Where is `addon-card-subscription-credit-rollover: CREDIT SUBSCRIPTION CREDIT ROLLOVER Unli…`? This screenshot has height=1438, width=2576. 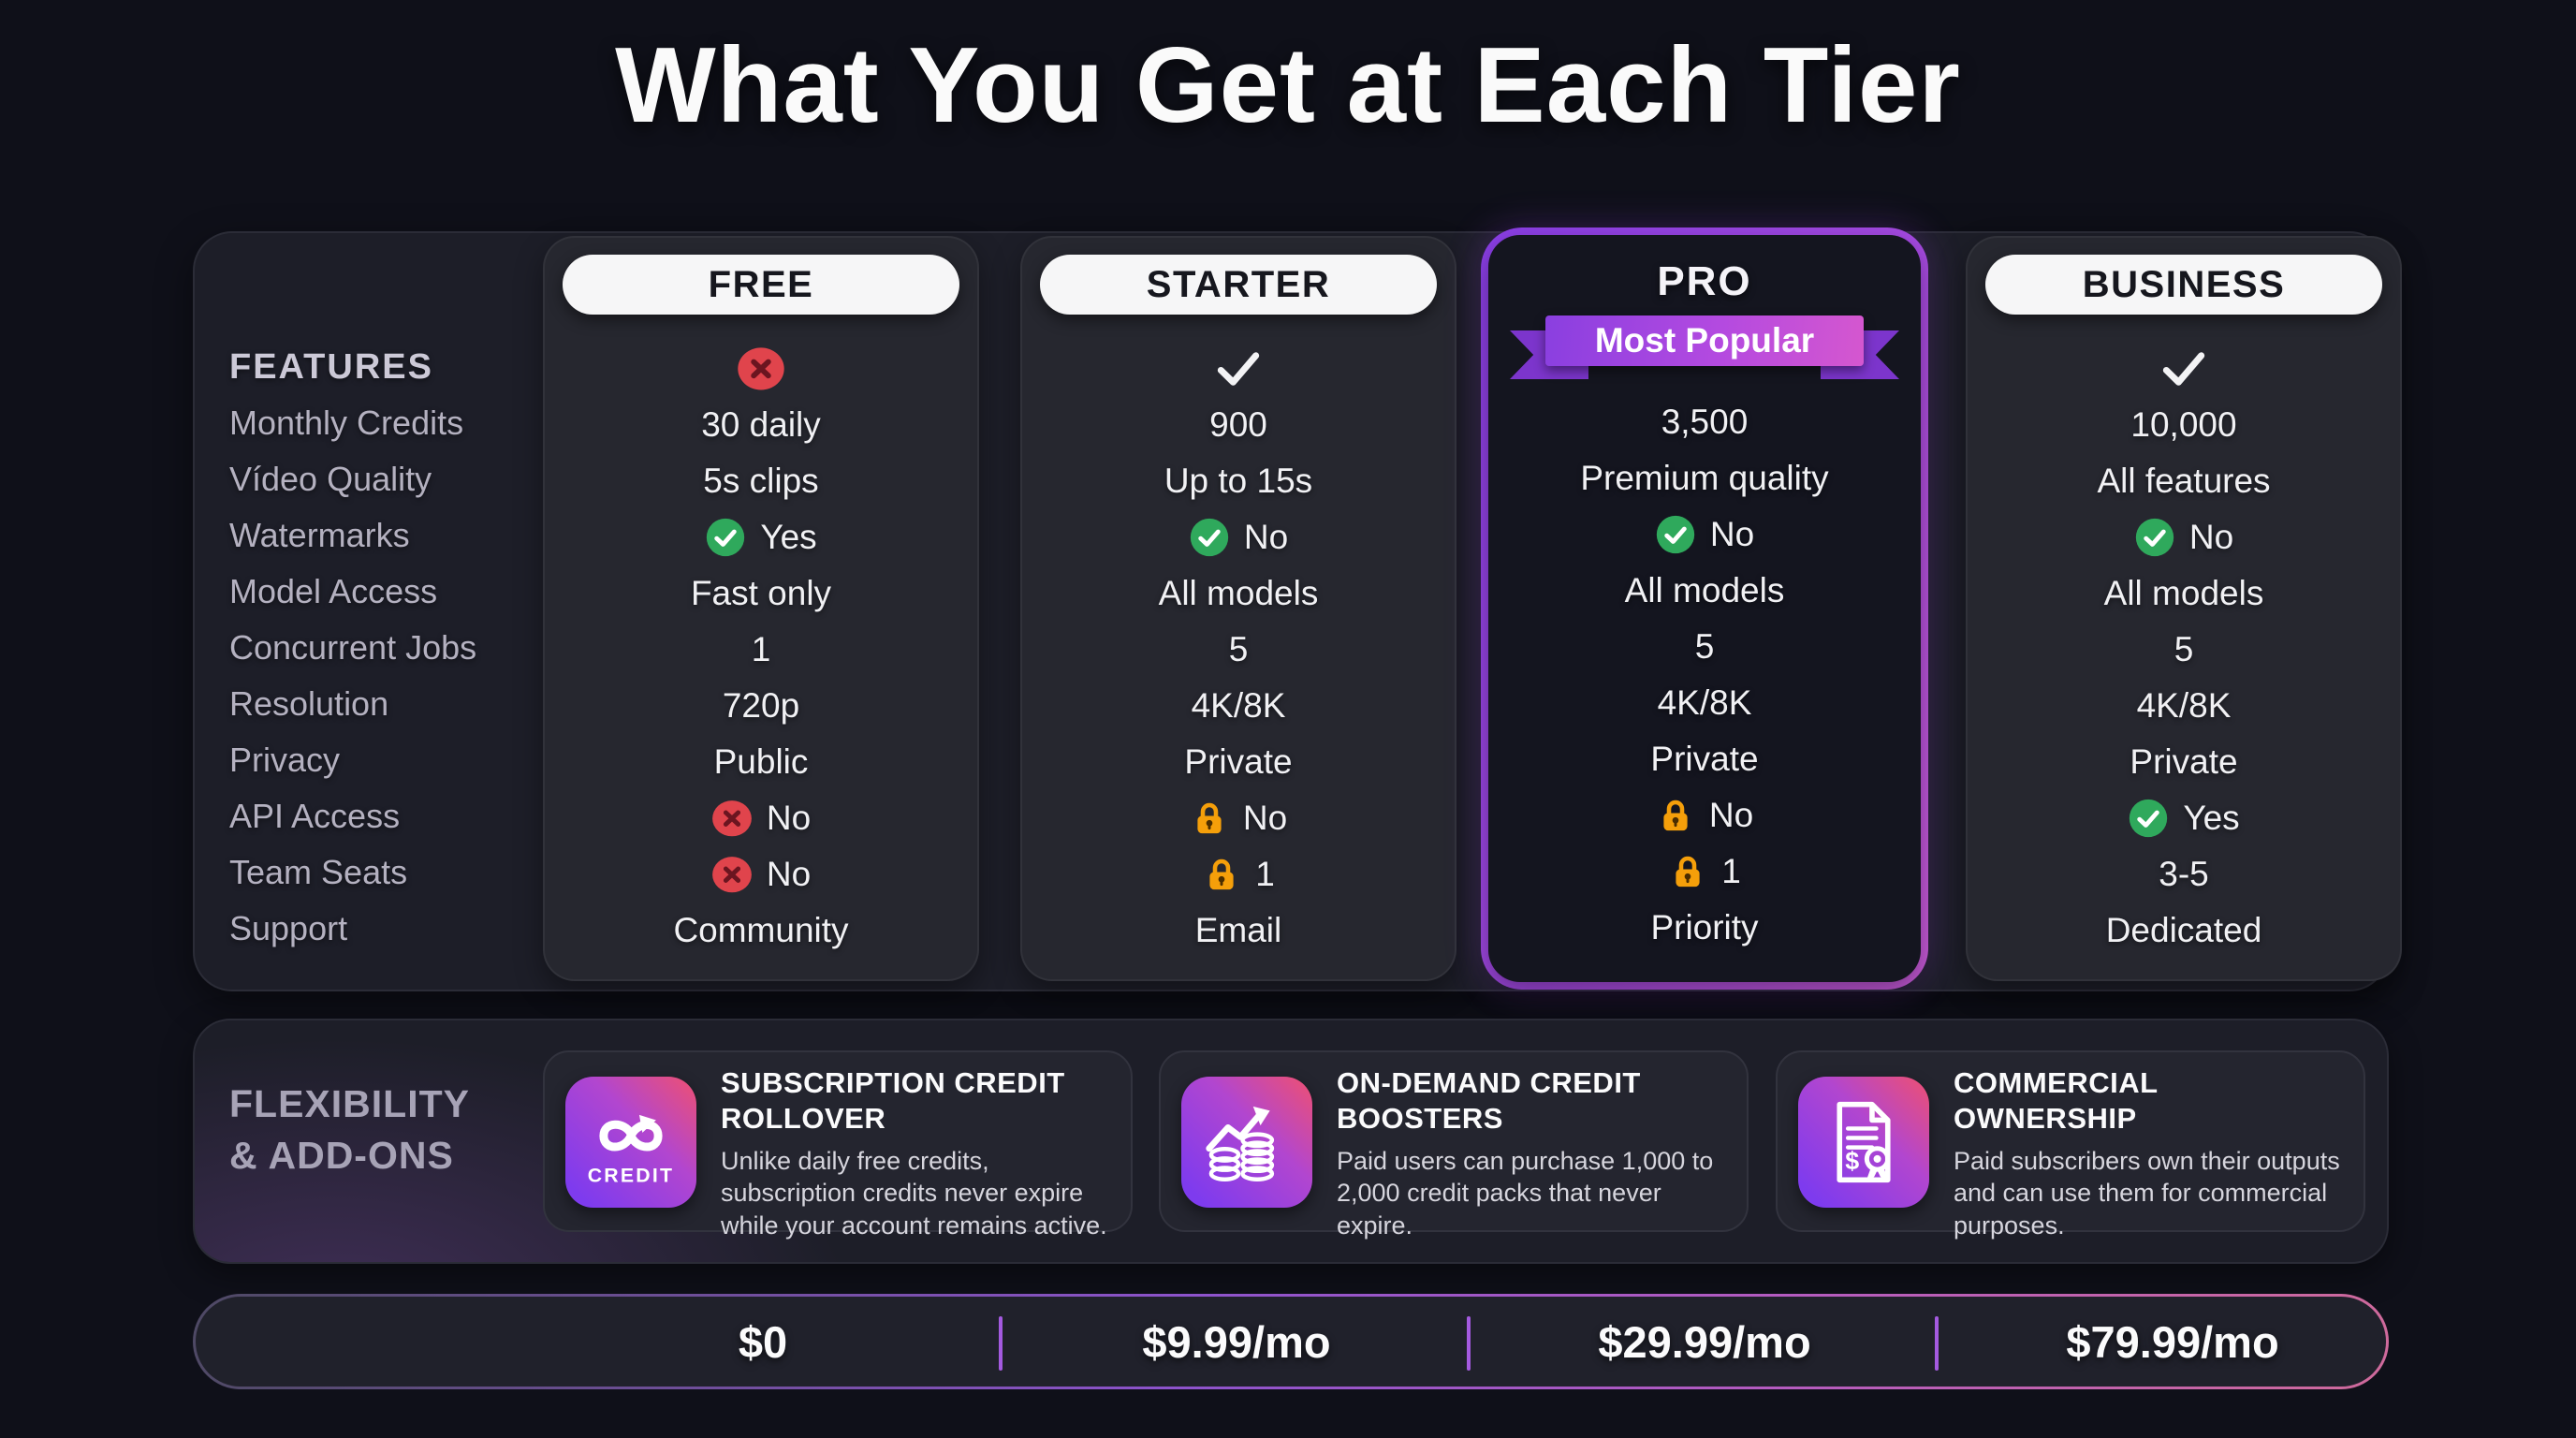
addon-card-subscription-credit-rollover: CREDIT SUBSCRIPTION CREDIT ROLLOVER Unli… is located at coordinates (838, 1145).